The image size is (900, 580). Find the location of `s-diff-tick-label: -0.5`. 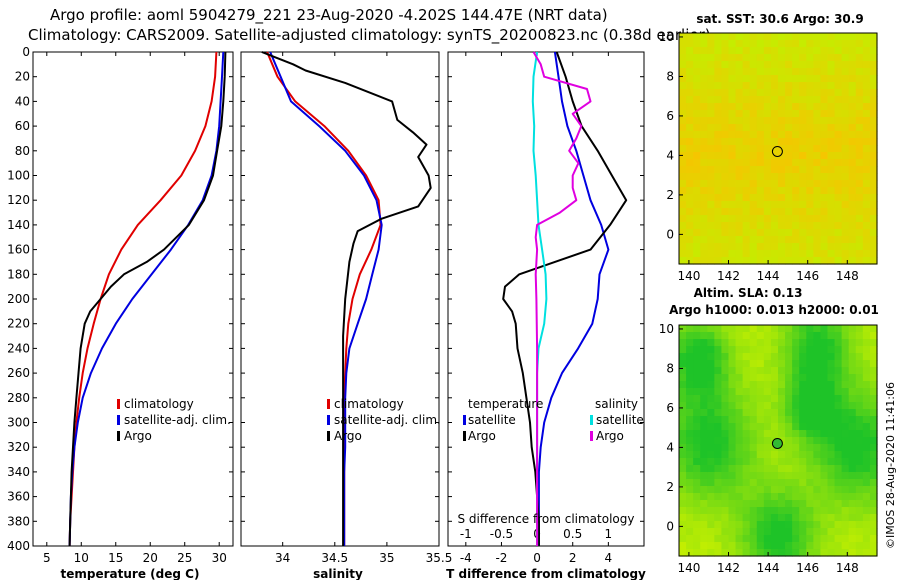

s-diff-tick-label: -0.5 is located at coordinates (501, 534).